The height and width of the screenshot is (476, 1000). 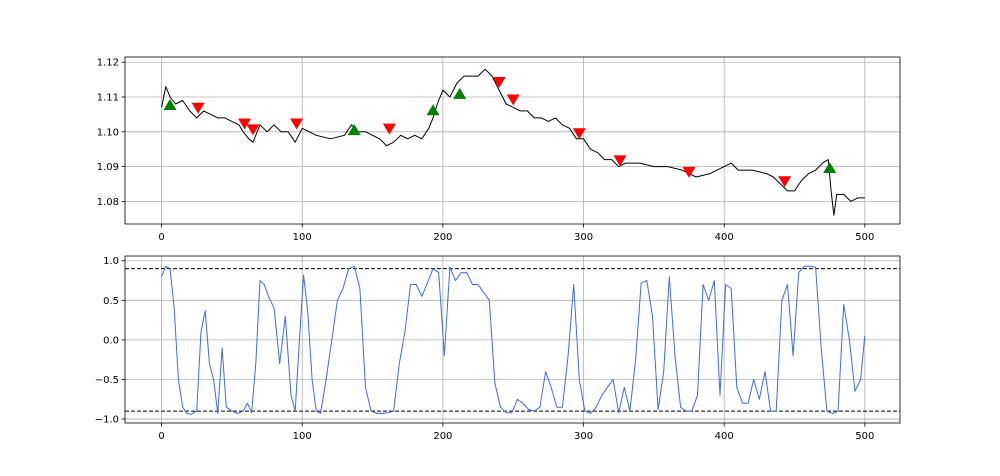 What do you see at coordinates (864, 436) in the screenshot?
I see `oscillator-x-tick-label: 500` at bounding box center [864, 436].